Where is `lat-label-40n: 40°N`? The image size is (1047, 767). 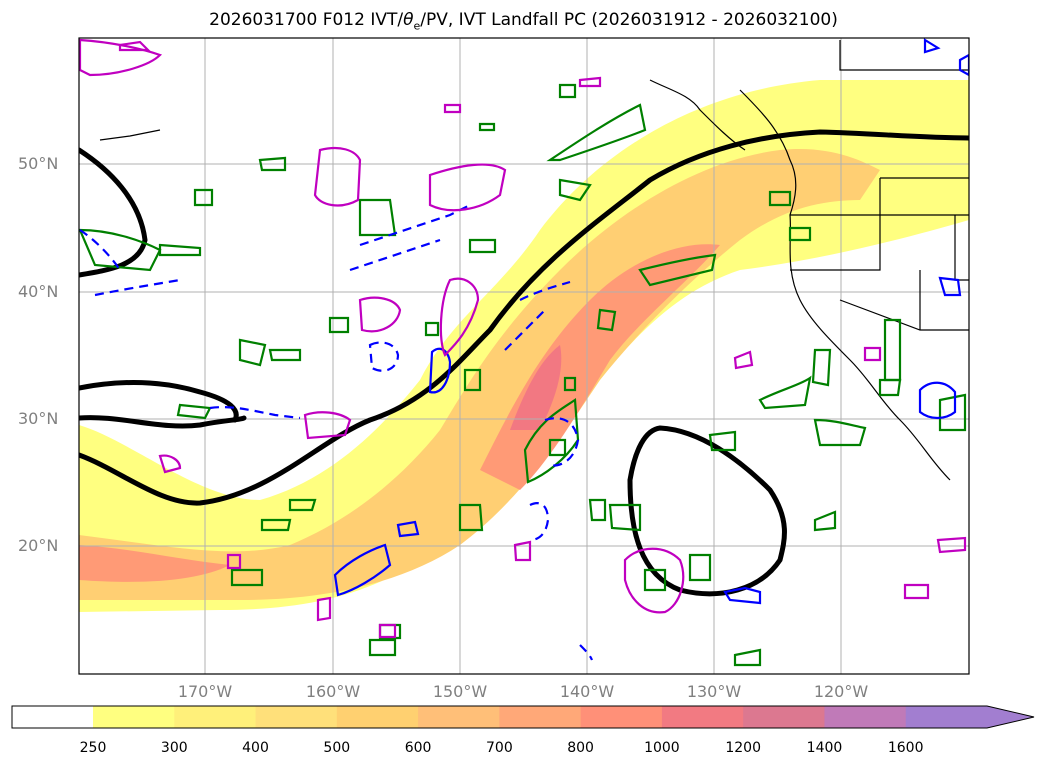
lat-label-40n: 40°N is located at coordinates (38, 291).